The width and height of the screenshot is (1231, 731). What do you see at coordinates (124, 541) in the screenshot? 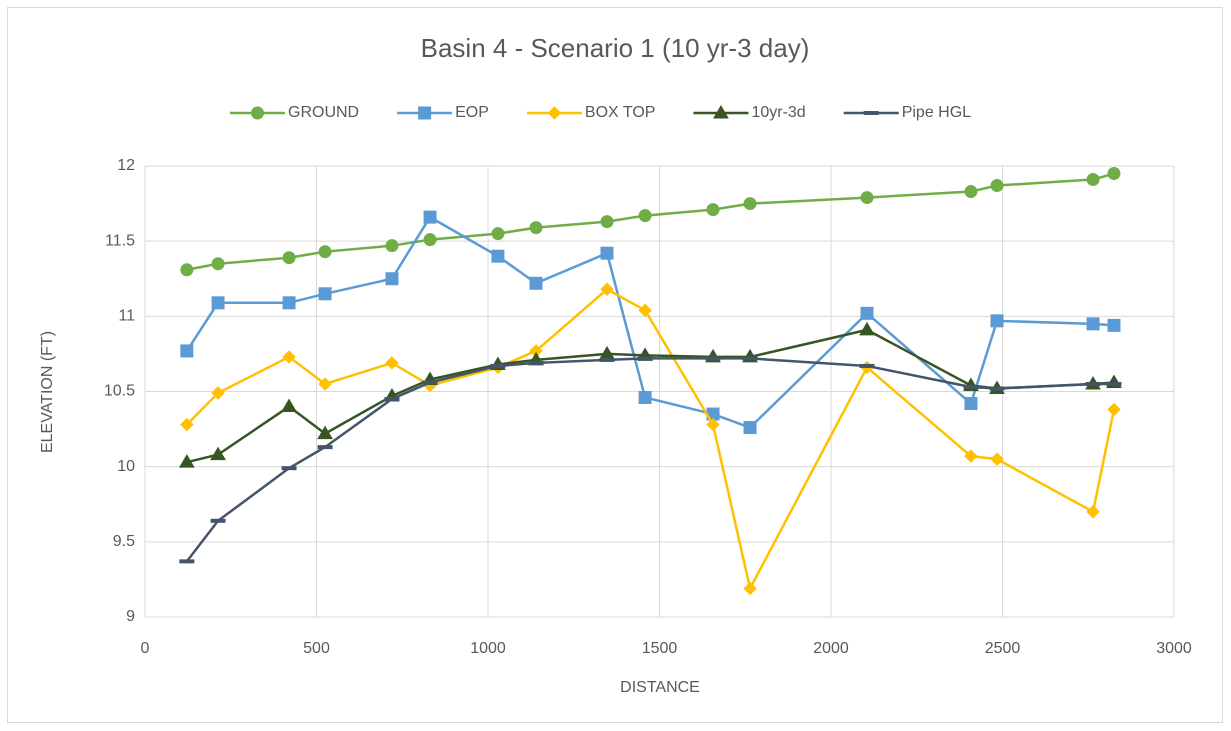
I see `y-tick-label: 9.5` at bounding box center [124, 541].